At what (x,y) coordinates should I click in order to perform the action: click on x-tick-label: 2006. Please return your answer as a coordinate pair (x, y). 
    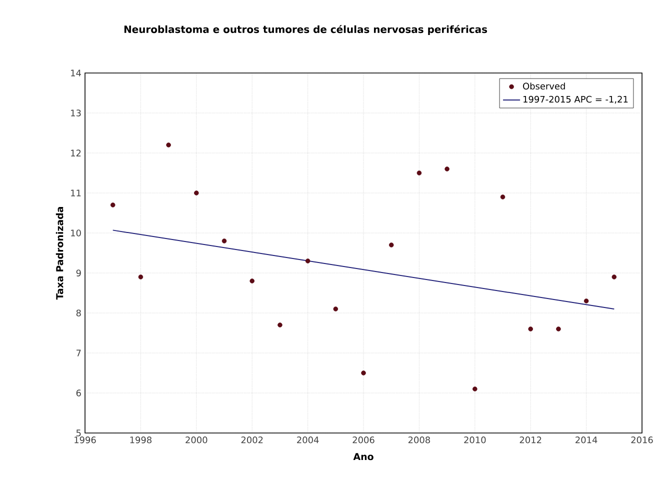
    Looking at the image, I should click on (363, 440).